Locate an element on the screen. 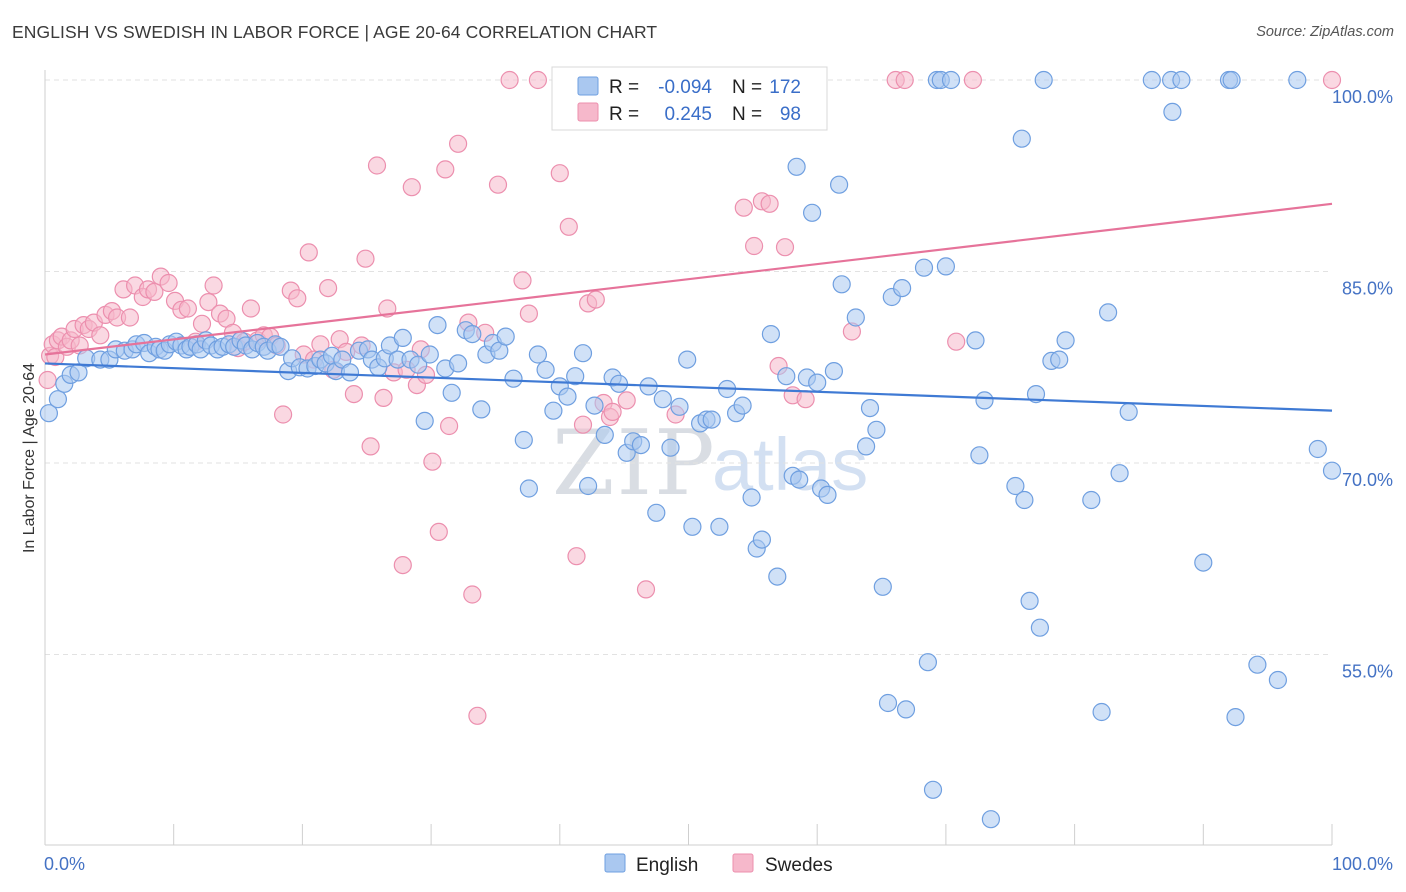 The width and height of the screenshot is (1406, 892). x-axis-ticks is located at coordinates (688, 834).